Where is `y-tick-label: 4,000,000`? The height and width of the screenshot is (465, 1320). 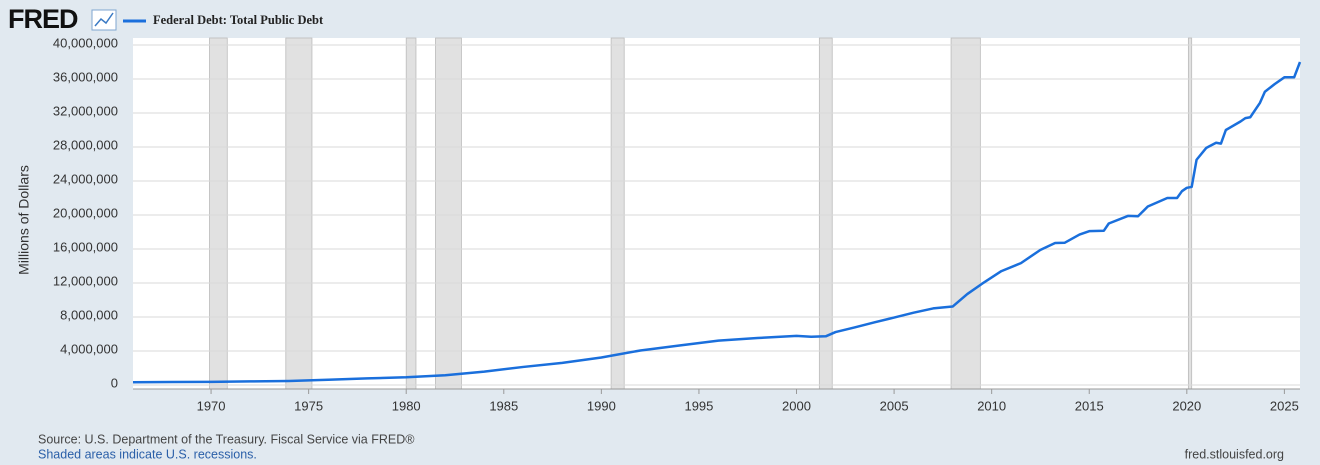 y-tick-label: 4,000,000 is located at coordinates (89, 348).